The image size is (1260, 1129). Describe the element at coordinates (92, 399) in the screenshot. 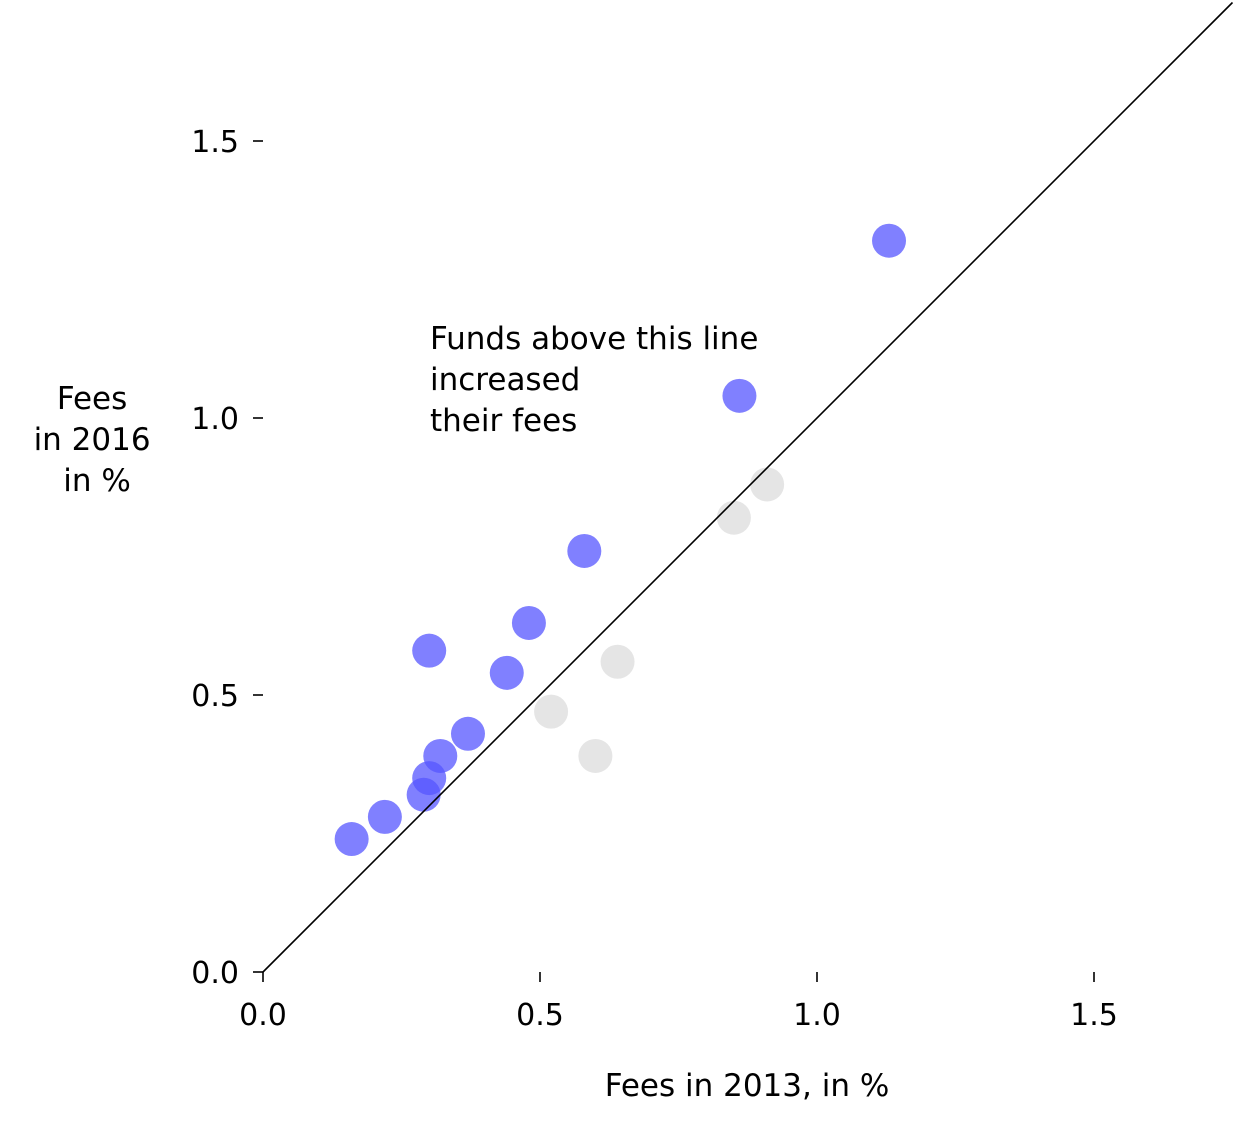

I see `y-axis-title-line-1: Fees` at that location.